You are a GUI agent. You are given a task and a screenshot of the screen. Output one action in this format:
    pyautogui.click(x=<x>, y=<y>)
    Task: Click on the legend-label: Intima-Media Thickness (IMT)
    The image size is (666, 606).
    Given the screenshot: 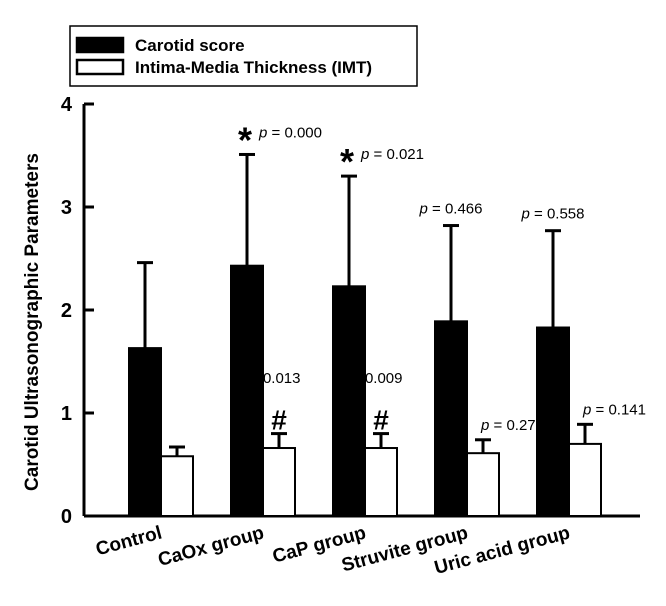 What is the action you would take?
    pyautogui.click(x=253, y=67)
    